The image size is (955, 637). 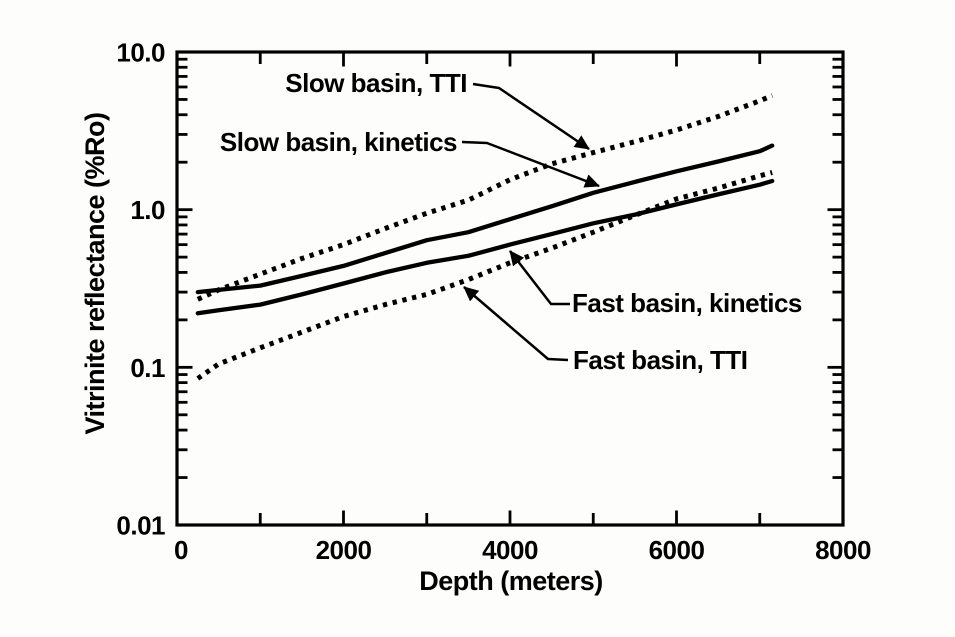 I want to click on series-line-slow-basin-kinetics, so click(x=485, y=219).